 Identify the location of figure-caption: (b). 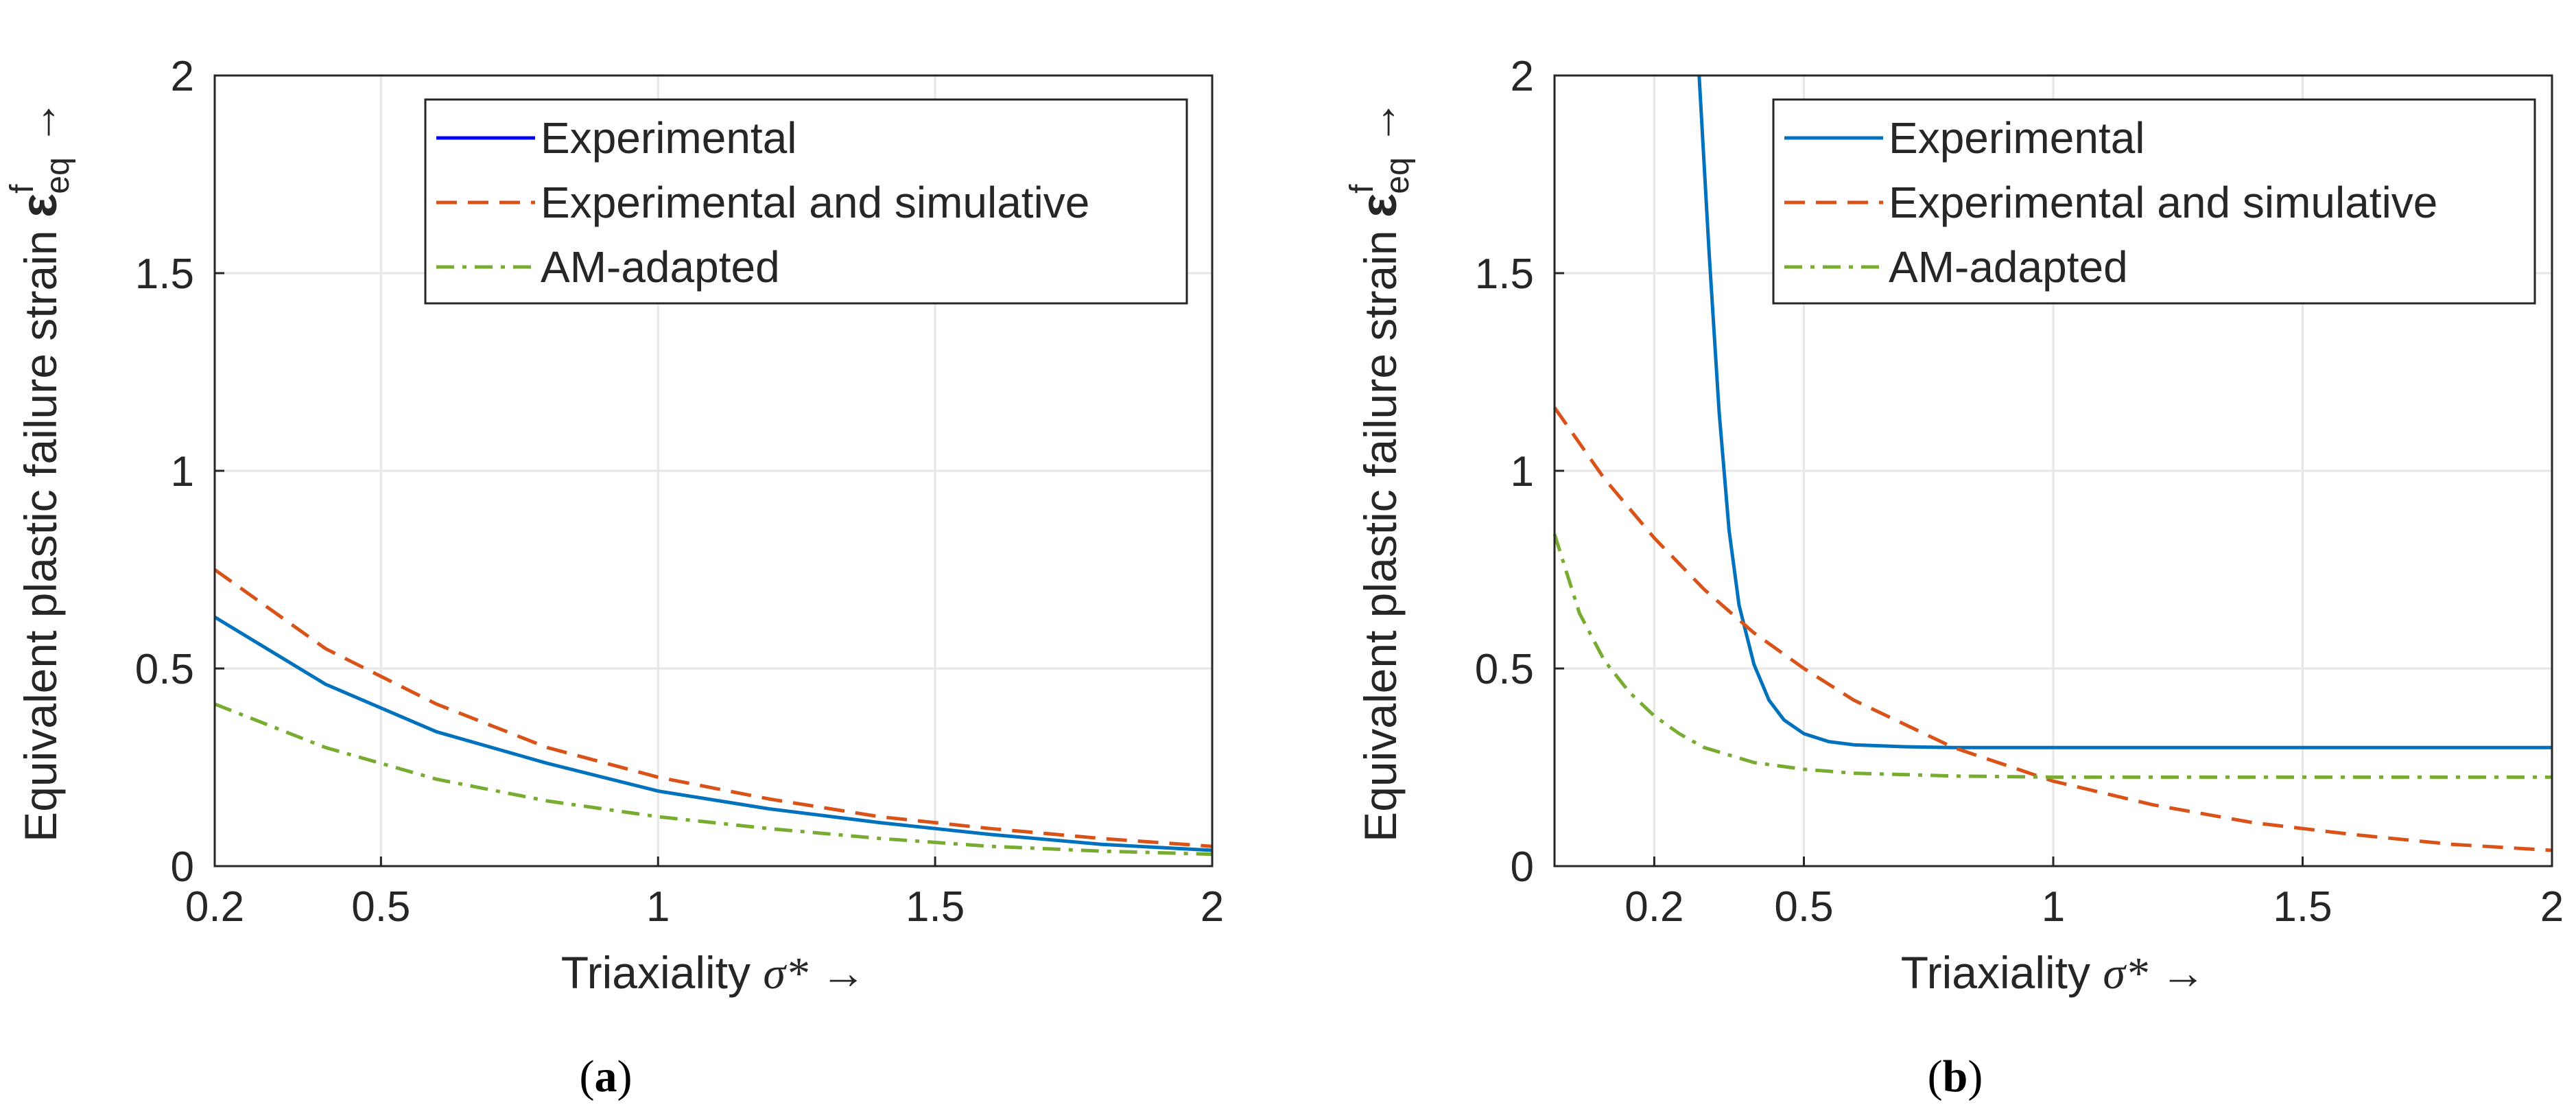
(1955, 1076).